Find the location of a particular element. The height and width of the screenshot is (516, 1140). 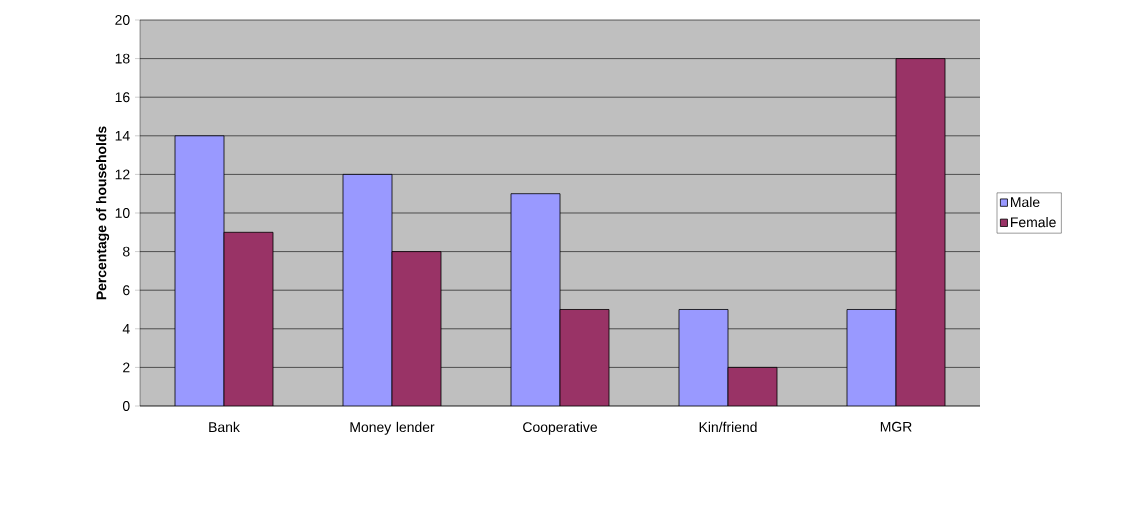

y-tick-label: 6 is located at coordinates (126, 290).